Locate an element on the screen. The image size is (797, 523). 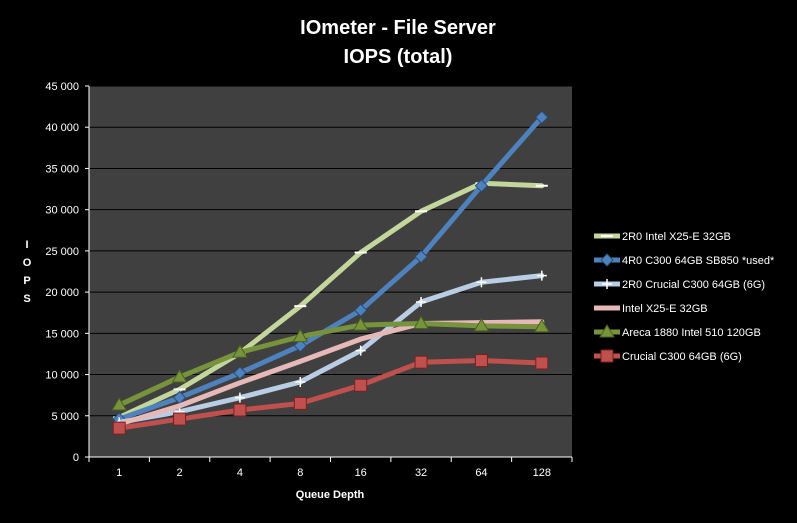
y-axis-label-char: S is located at coordinates (26, 299).